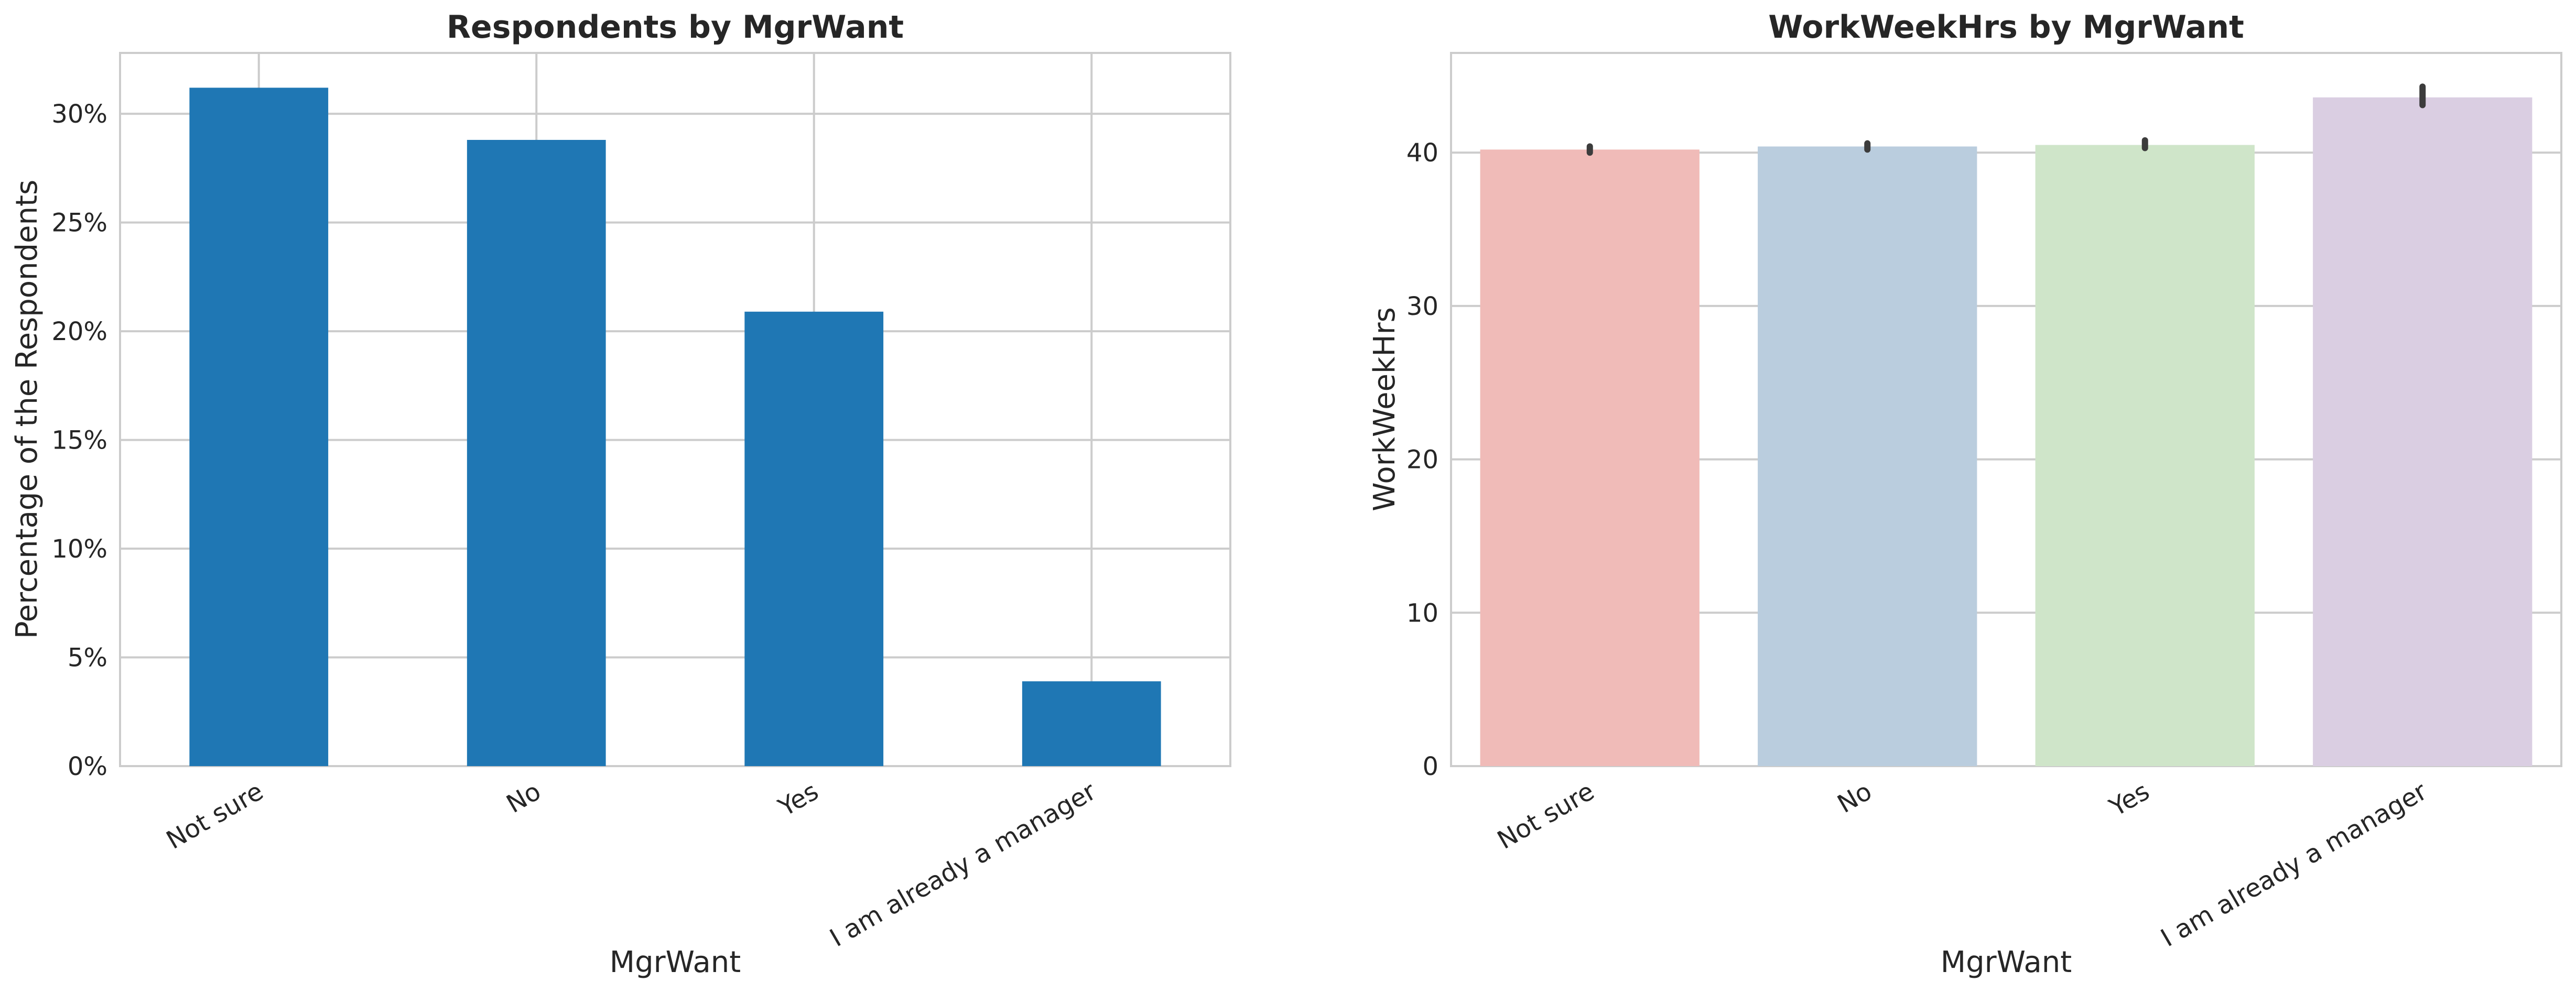  I want to click on error-bars-right, so click(2006, 119).